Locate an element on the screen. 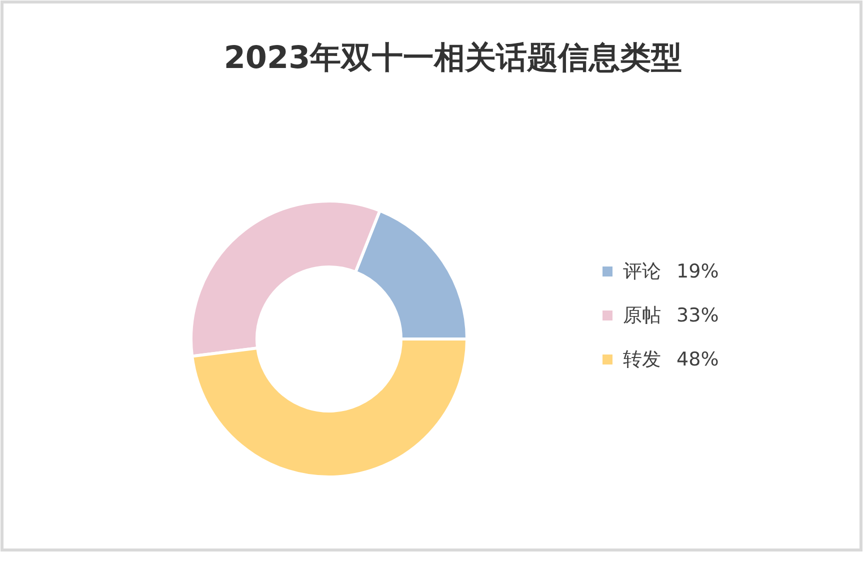 Image resolution: width=864 pixels, height=566 pixels. legend-label: 原帖 33% is located at coordinates (671, 315).